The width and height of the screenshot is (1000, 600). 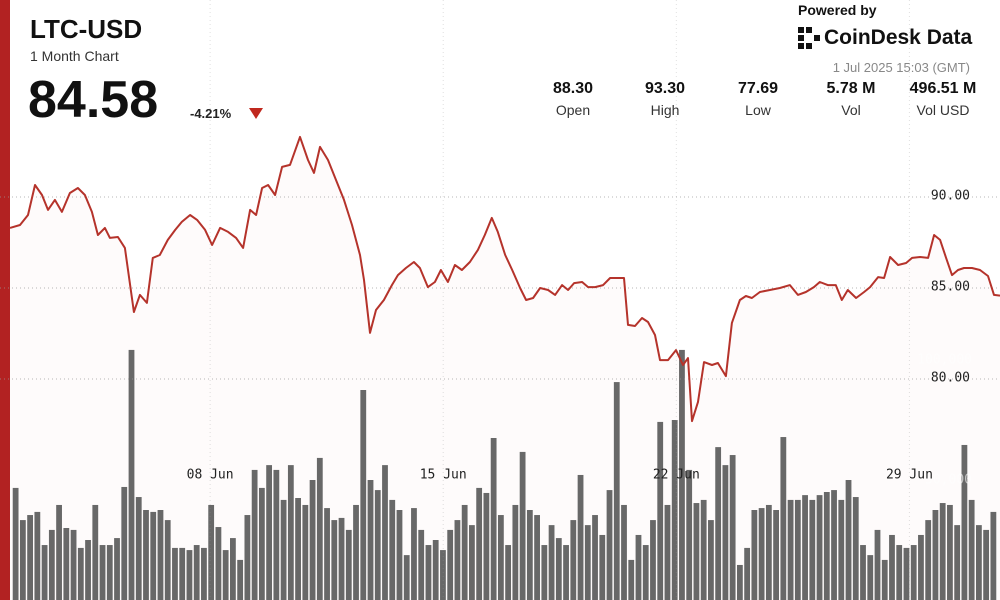 What do you see at coordinates (86, 29) in the screenshot?
I see `title: LTC-USD` at bounding box center [86, 29].